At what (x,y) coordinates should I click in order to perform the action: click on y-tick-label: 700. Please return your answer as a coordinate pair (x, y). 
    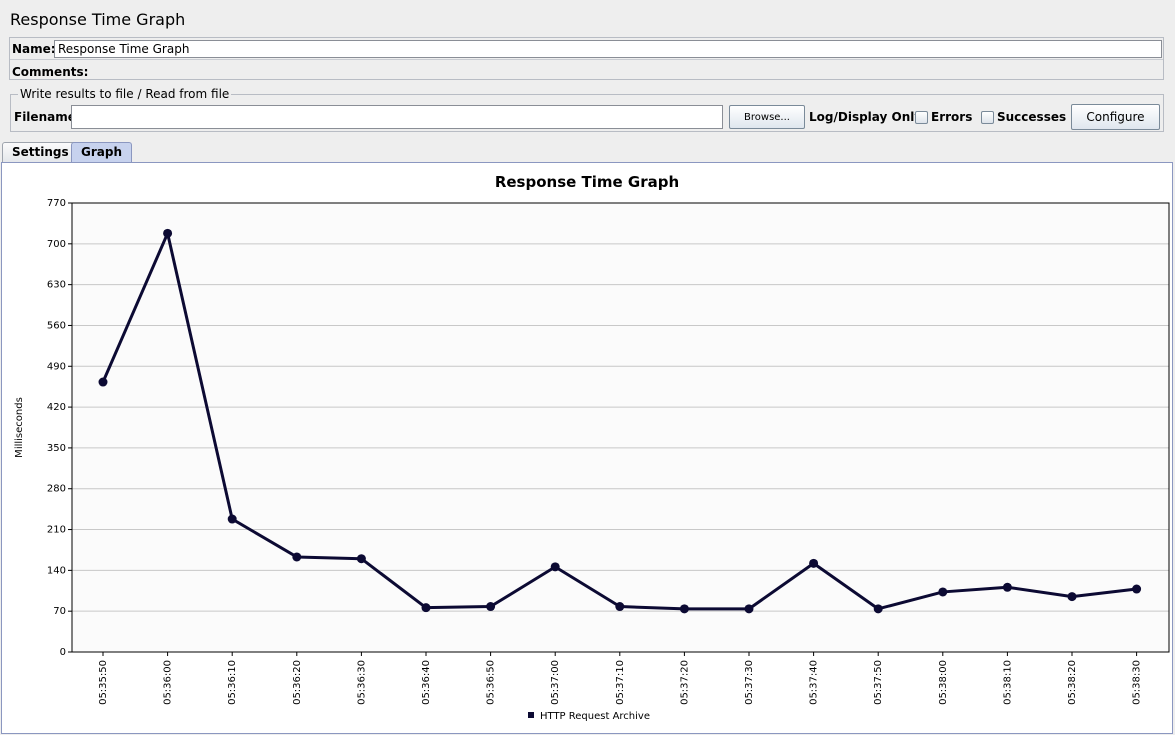
    Looking at the image, I should click on (56, 244).